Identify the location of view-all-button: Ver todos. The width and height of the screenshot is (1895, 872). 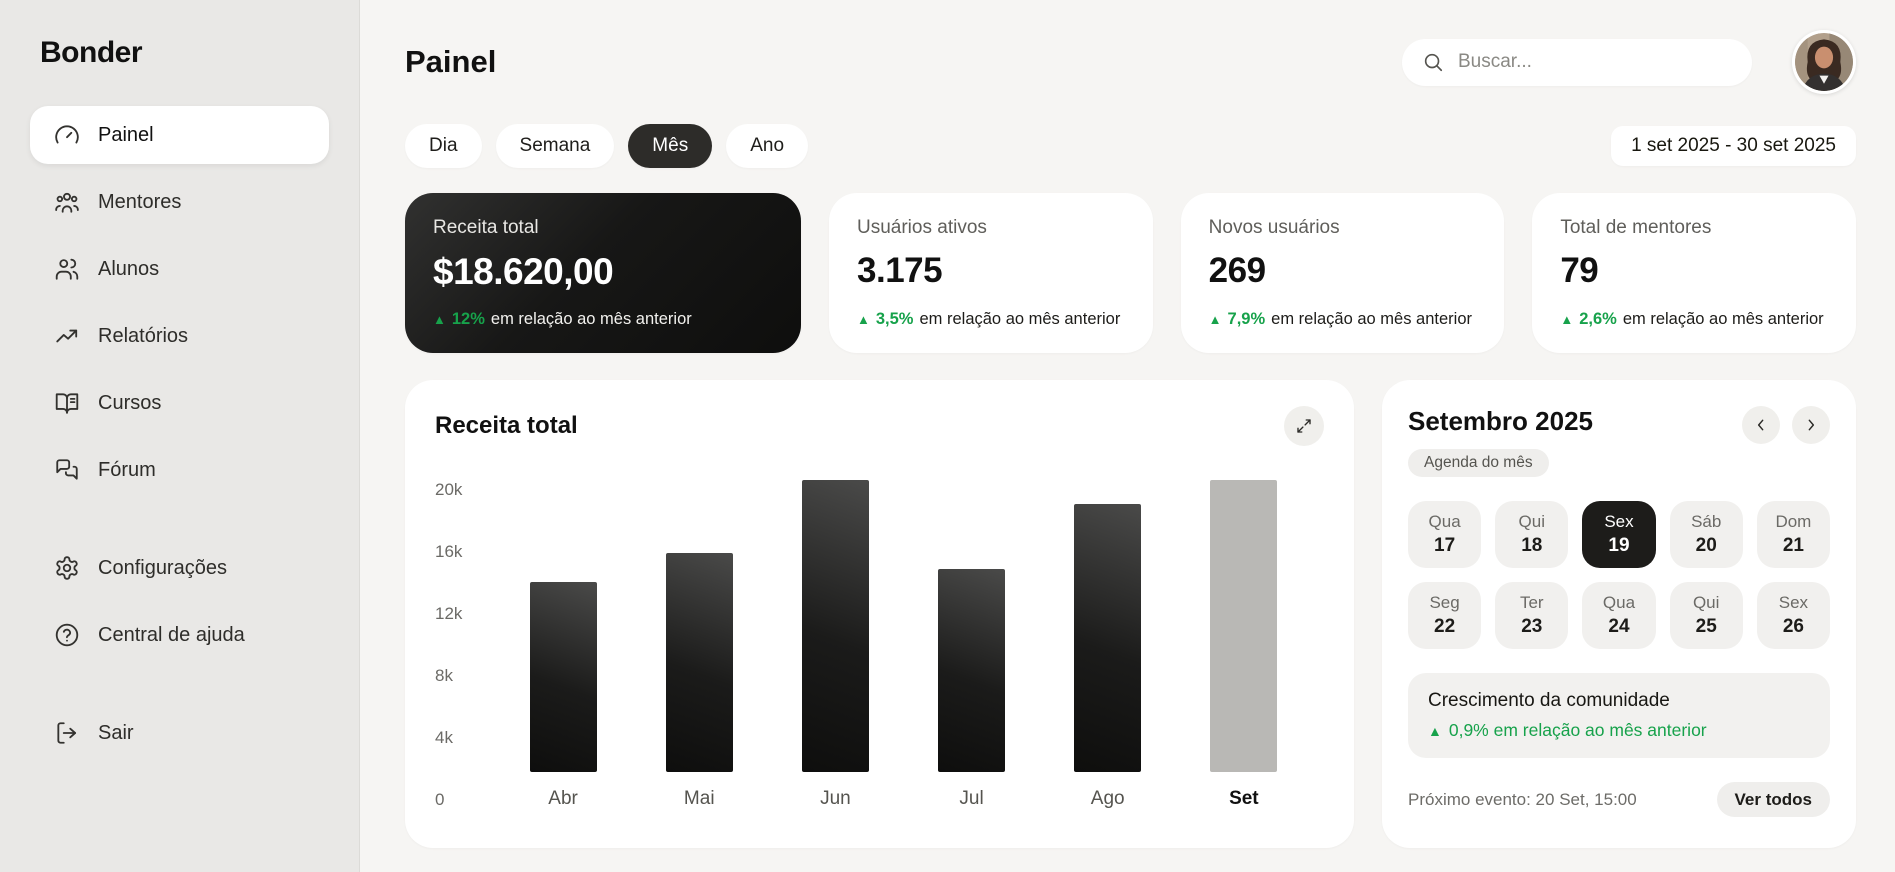
(1773, 799).